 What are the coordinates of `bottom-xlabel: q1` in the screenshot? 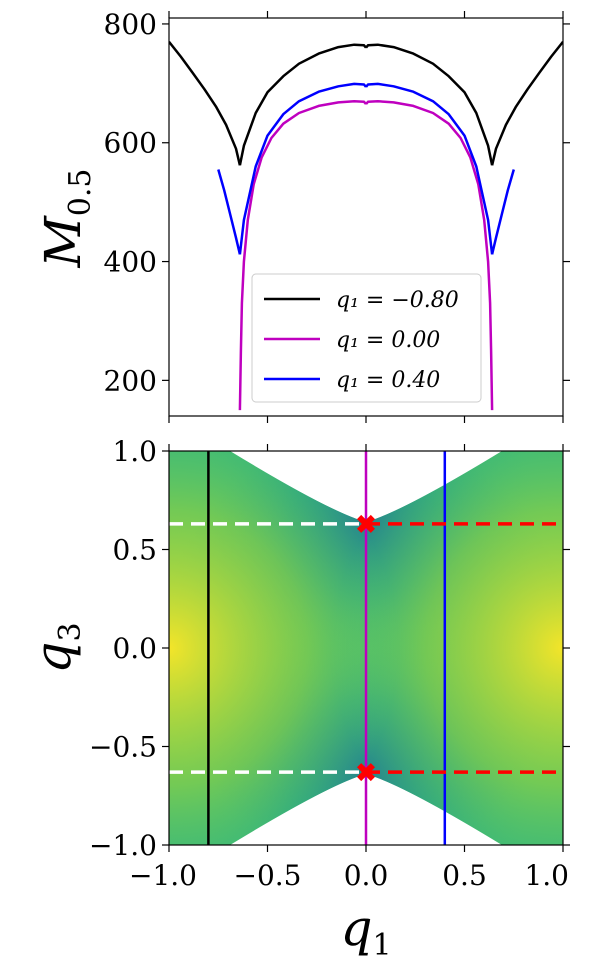 It's located at (365, 931).